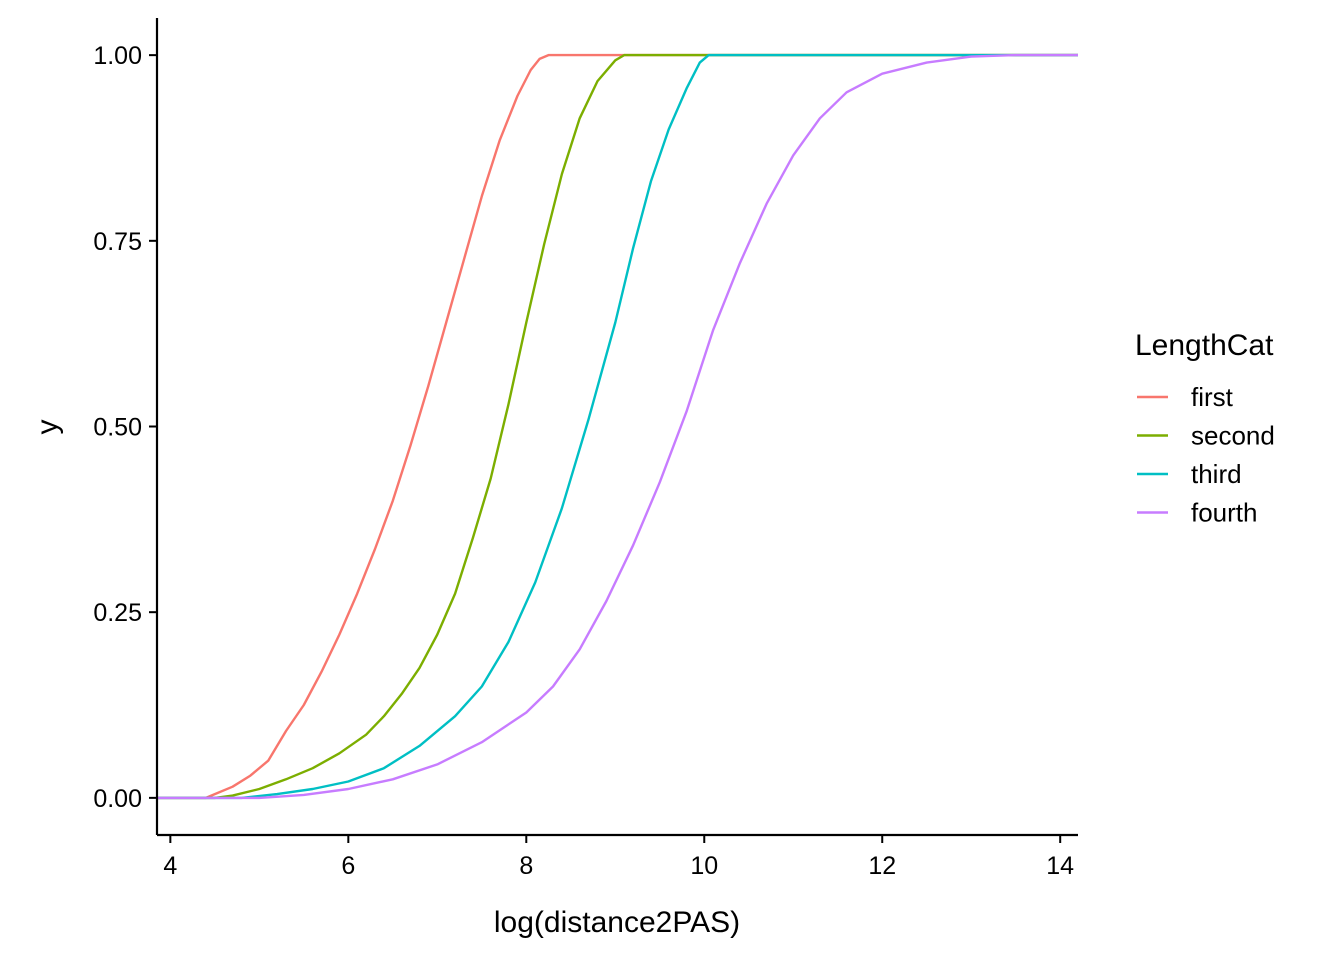 This screenshot has width=1344, height=960. Describe the element at coordinates (617, 922) in the screenshot. I see `x-axis-title: log(distance2PAS)` at that location.